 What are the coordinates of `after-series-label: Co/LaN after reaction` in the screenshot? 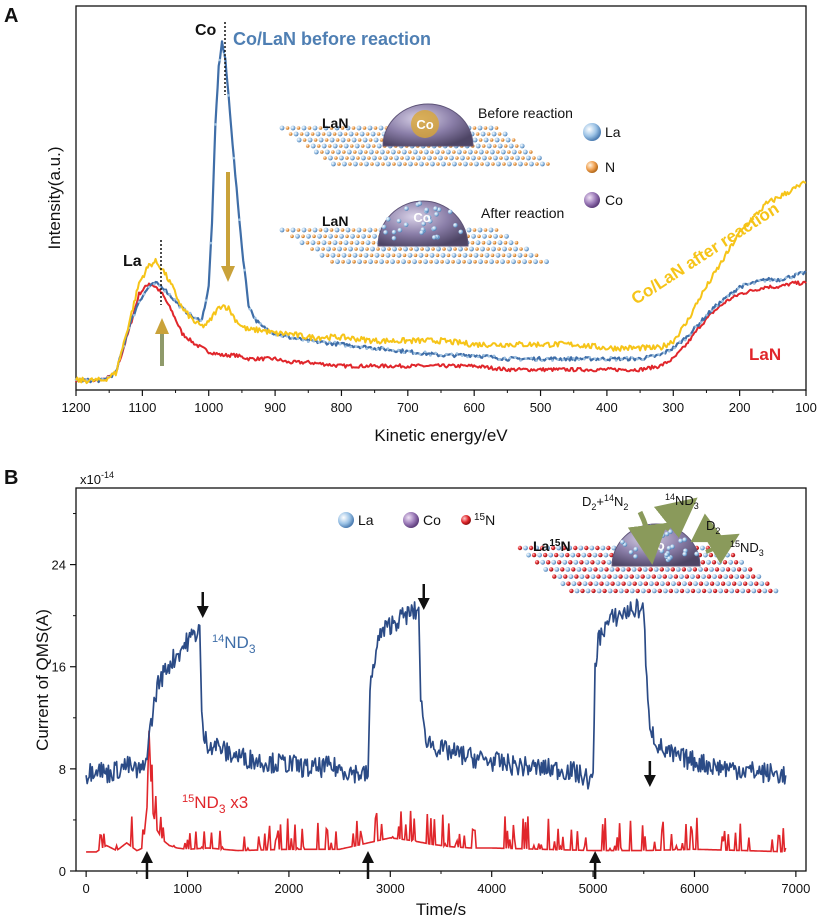 It's located at (705, 254).